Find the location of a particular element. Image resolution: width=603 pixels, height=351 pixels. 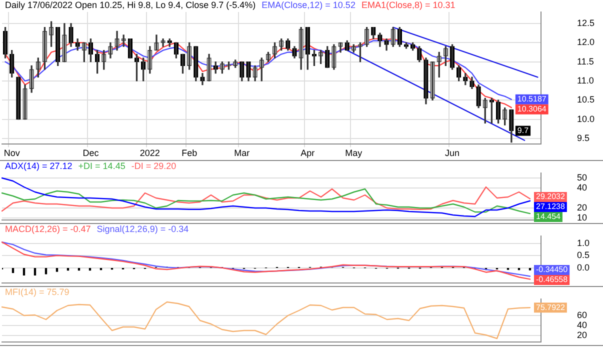

data-label: 29.2032 is located at coordinates (551, 197).